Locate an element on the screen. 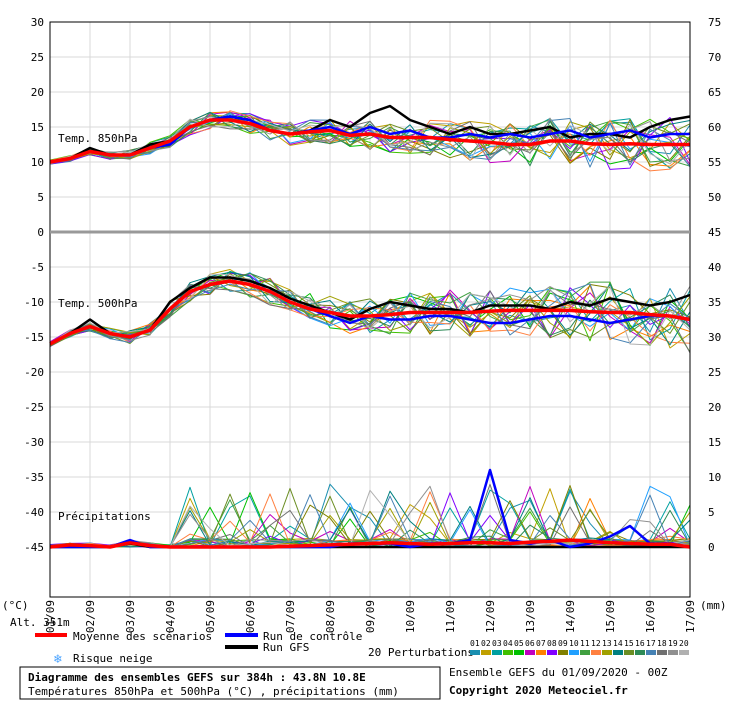 The height and width of the screenshot is (704, 740). snowflake-icon: ❄ is located at coordinates (57, 659).